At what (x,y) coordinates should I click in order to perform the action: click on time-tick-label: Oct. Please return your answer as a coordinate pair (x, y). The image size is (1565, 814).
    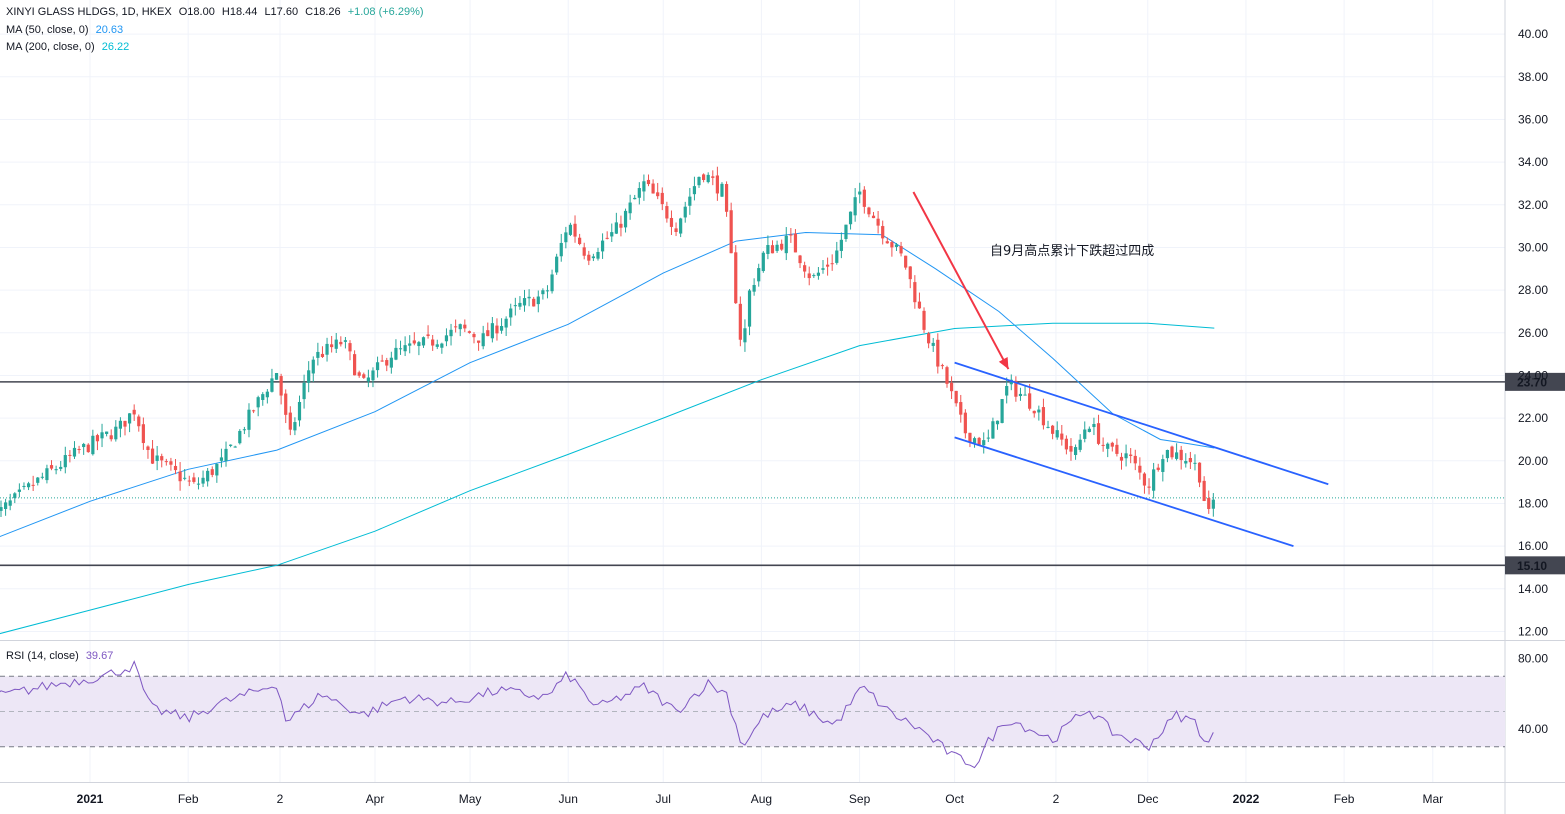
    Looking at the image, I should click on (954, 799).